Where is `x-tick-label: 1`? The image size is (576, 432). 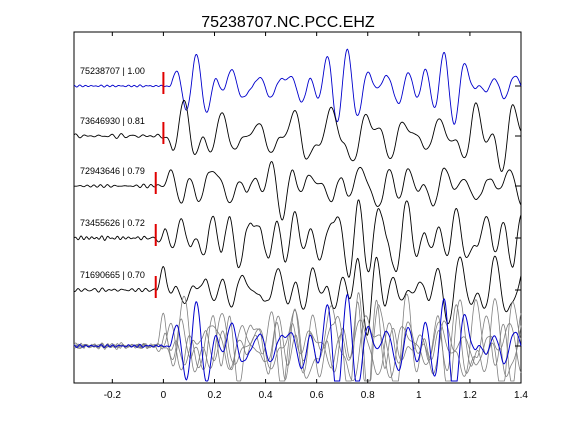 x-tick-label: 1 is located at coordinates (419, 395).